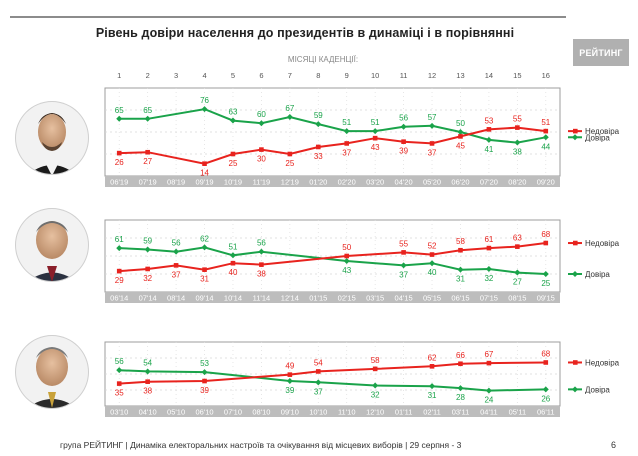 This screenshot has height=456, width=638. What do you see at coordinates (460, 182) in the screenshot?
I see `x-tick-label: 06'20` at bounding box center [460, 182].